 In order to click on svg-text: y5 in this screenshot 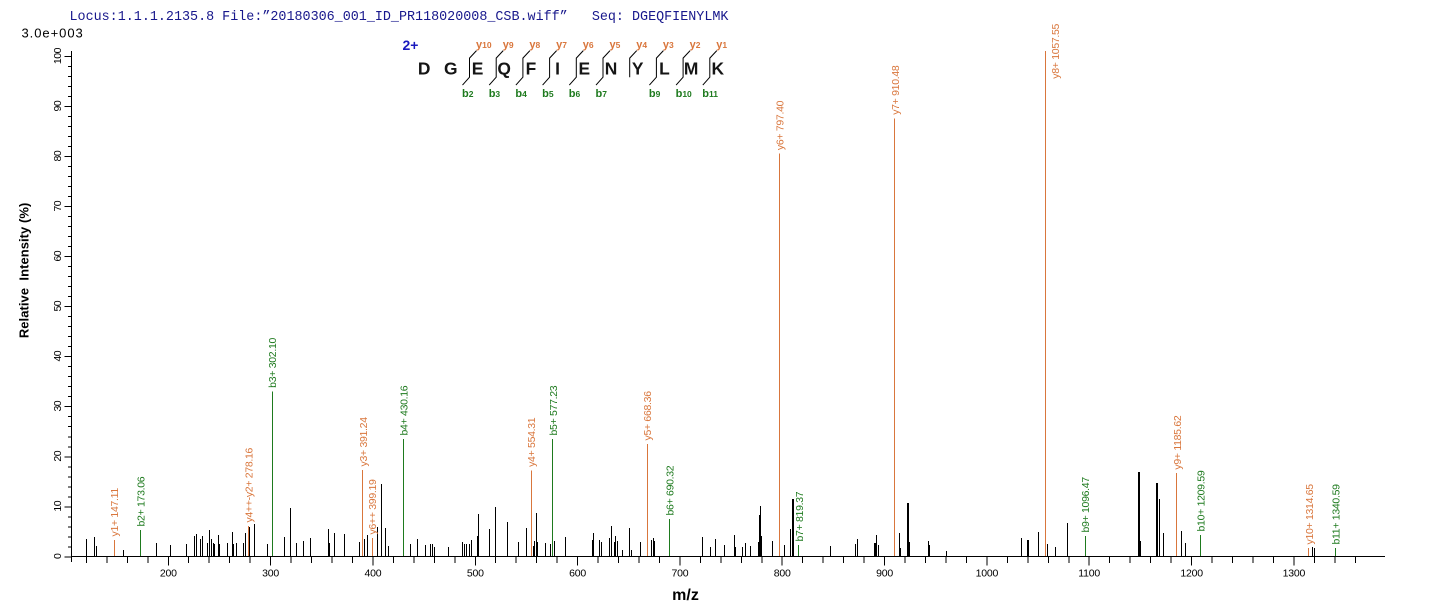, I will do `click(615, 45)`.